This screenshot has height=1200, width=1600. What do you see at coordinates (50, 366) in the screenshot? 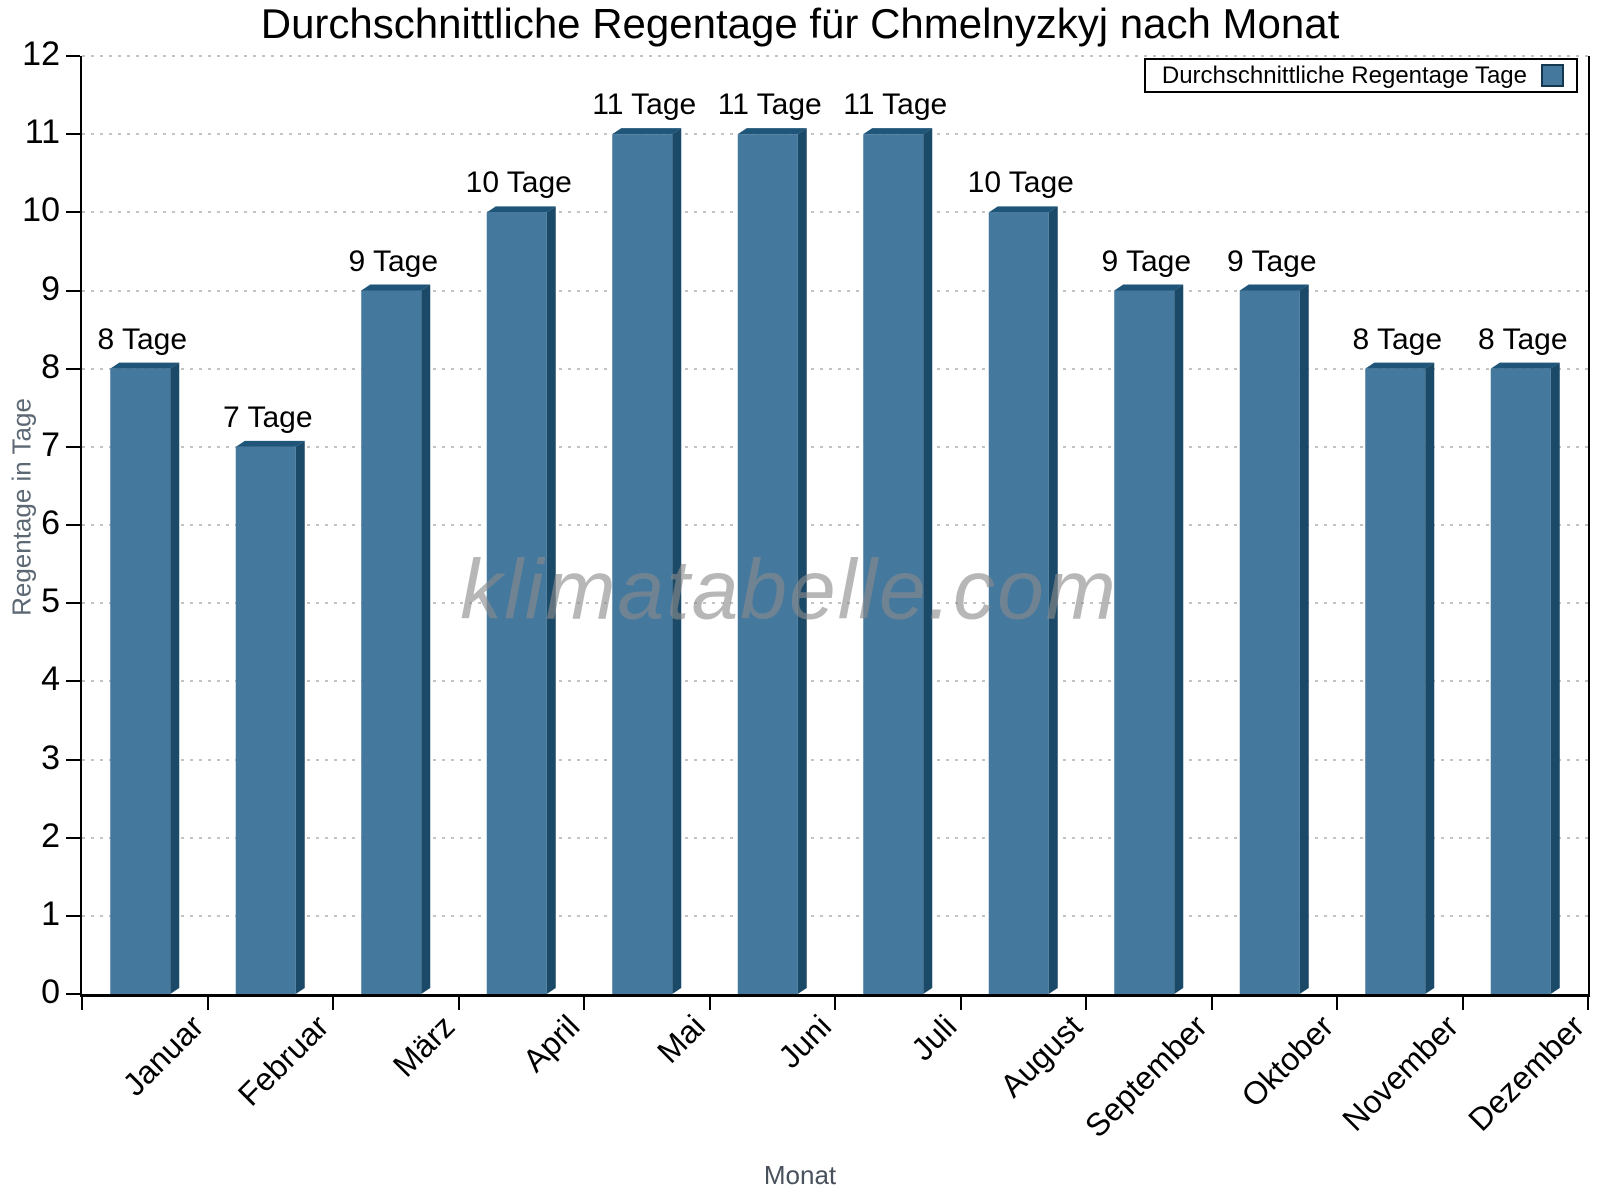
I see `y-tick-label-8: 8` at bounding box center [50, 366].